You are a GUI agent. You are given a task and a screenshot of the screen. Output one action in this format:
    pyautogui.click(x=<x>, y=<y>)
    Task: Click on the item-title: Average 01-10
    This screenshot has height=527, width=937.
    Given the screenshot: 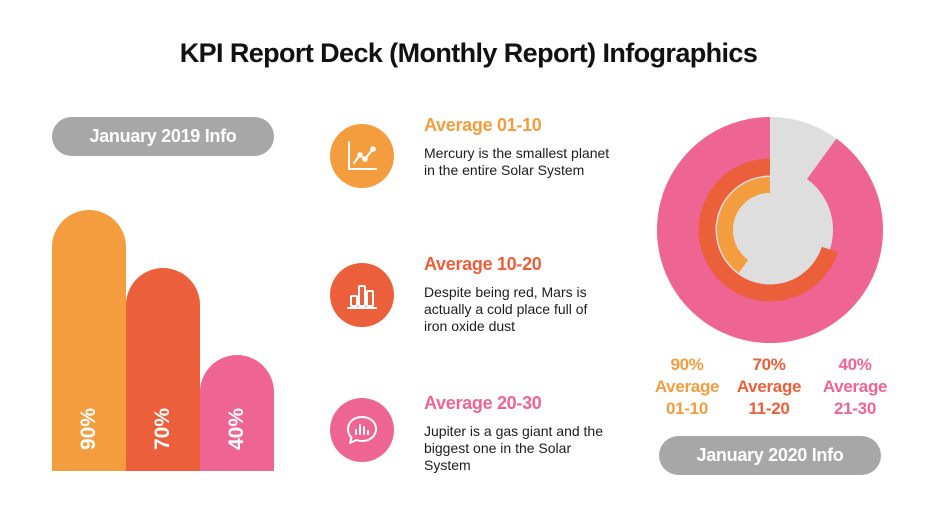 What is the action you would take?
    pyautogui.click(x=483, y=125)
    